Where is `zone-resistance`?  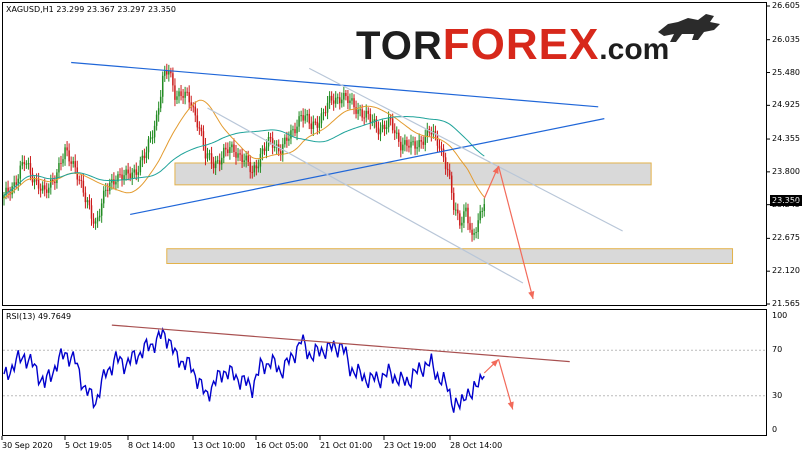 zone-resistance is located at coordinates (413, 174).